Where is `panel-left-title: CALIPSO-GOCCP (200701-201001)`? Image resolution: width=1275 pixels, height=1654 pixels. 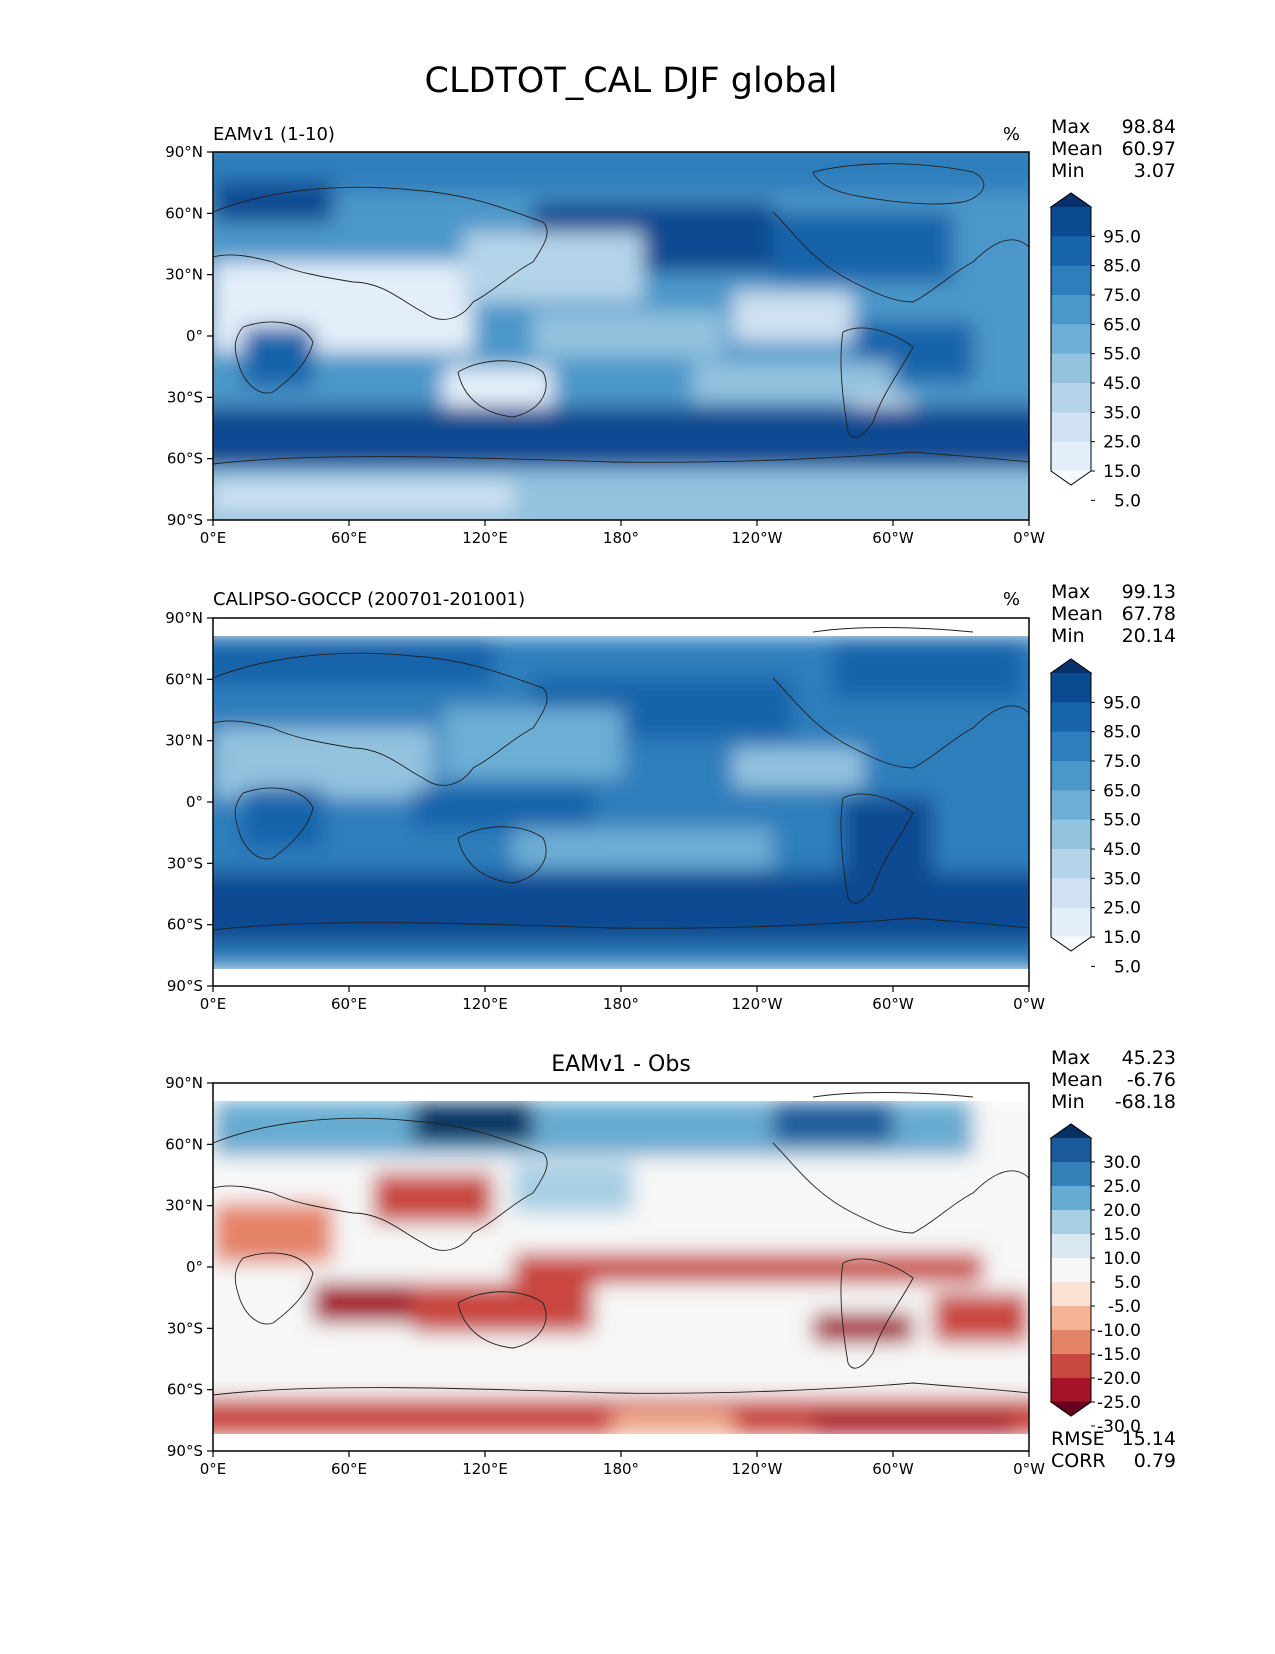 panel-left-title: CALIPSO-GOCCP (200701-201001) is located at coordinates (369, 599).